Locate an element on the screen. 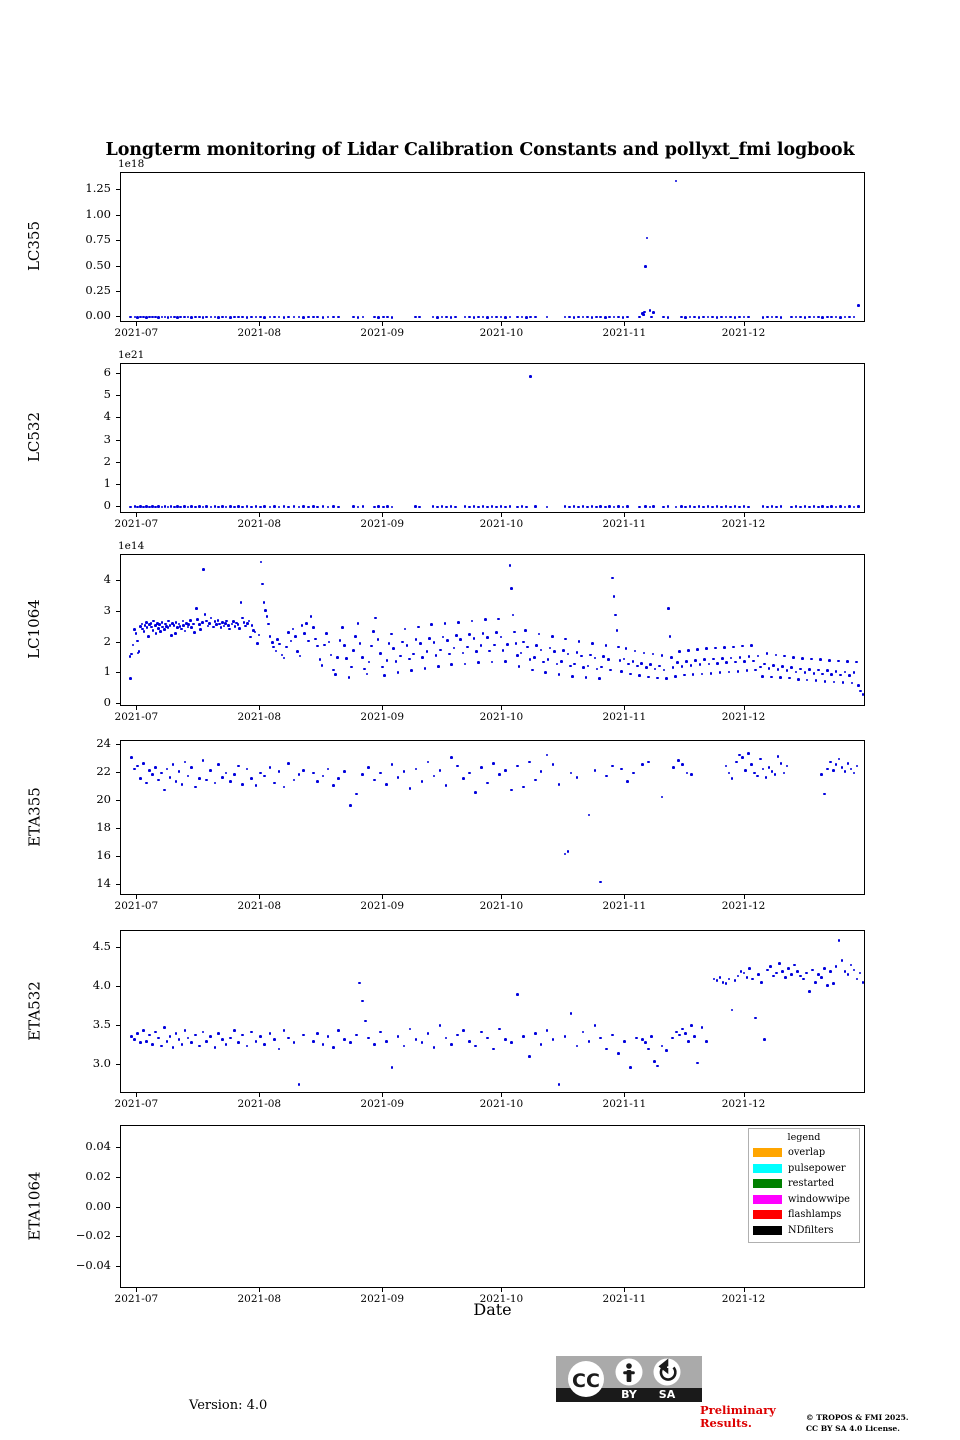 This screenshot has height=1440, width=960. y-tick-mark is located at coordinates (118, 266).